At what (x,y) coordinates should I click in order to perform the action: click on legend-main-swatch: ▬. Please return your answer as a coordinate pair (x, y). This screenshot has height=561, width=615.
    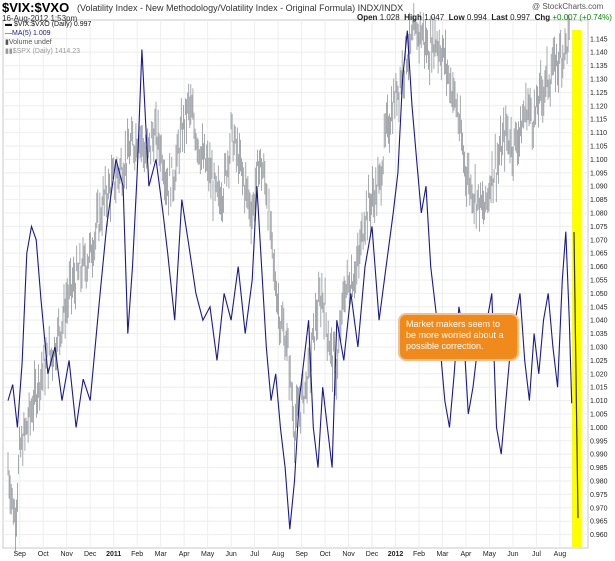
    Looking at the image, I should click on (8, 24).